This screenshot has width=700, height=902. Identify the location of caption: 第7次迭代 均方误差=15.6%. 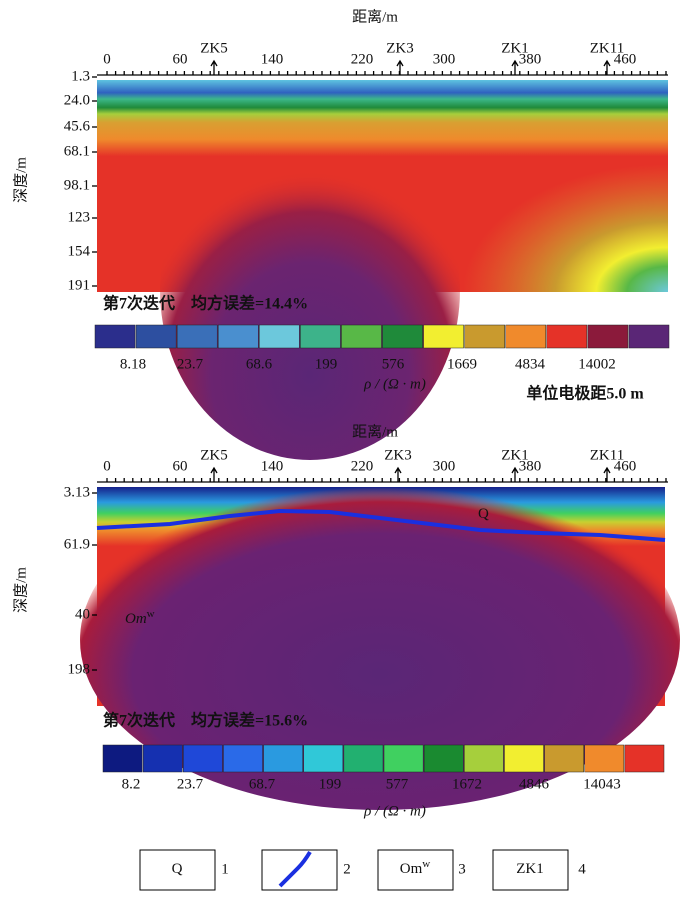
(205, 720).